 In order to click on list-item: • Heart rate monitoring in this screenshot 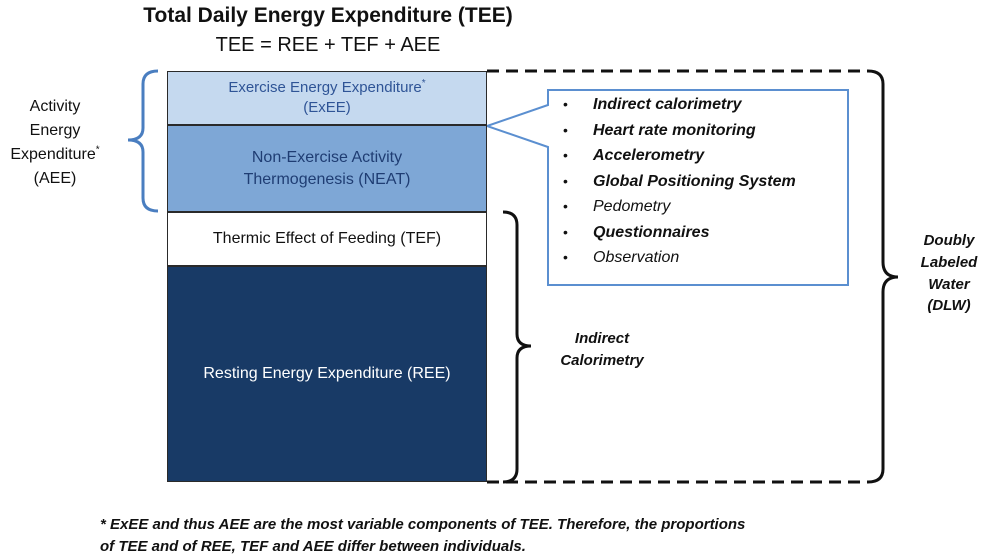, I will do `click(699, 131)`.